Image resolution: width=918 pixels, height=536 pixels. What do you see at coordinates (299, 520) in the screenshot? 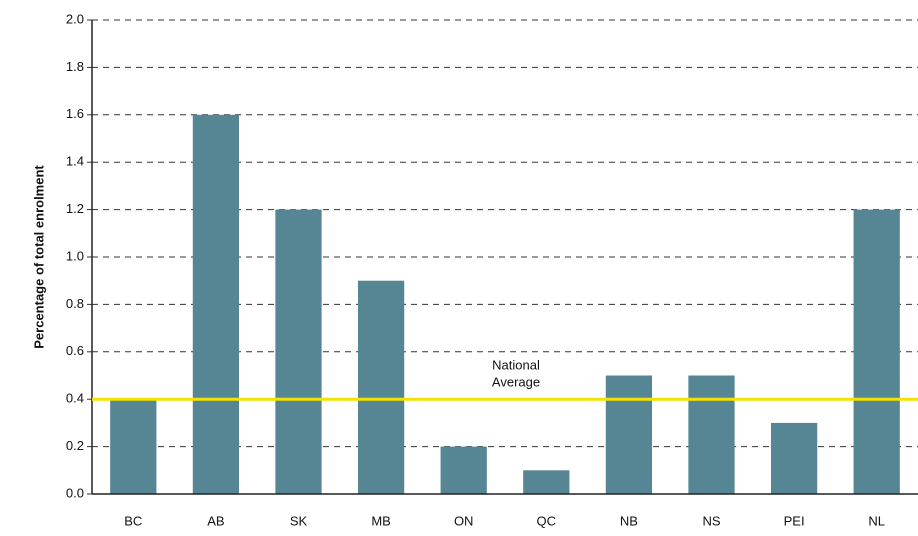
I see `x-tick-label: SK` at bounding box center [299, 520].